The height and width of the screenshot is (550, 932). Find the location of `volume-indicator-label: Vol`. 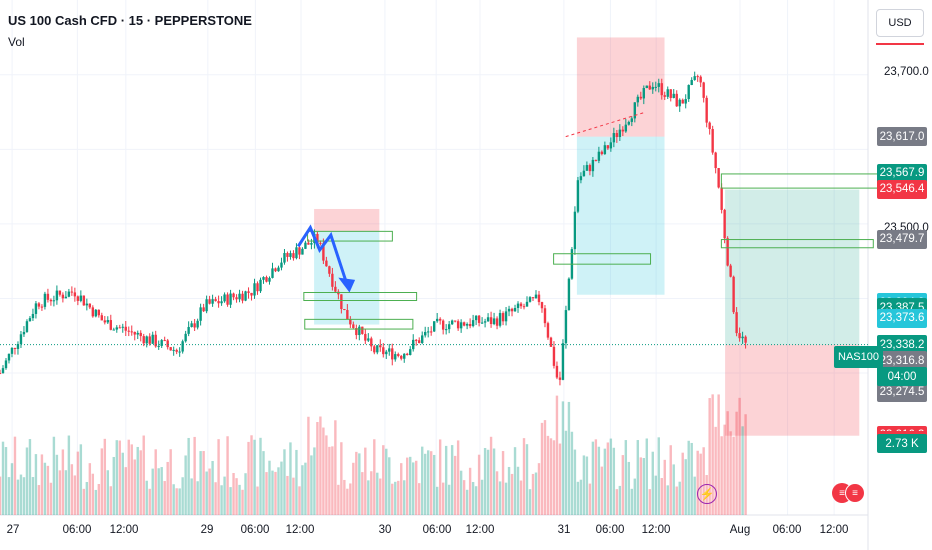

volume-indicator-label: Vol is located at coordinates (16, 42).